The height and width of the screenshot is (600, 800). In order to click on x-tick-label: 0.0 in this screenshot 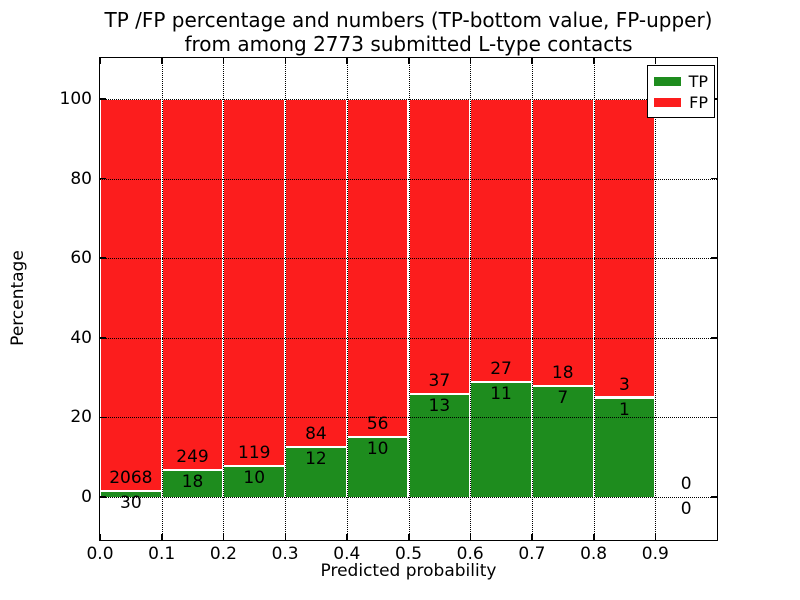, I will do `click(100, 554)`.